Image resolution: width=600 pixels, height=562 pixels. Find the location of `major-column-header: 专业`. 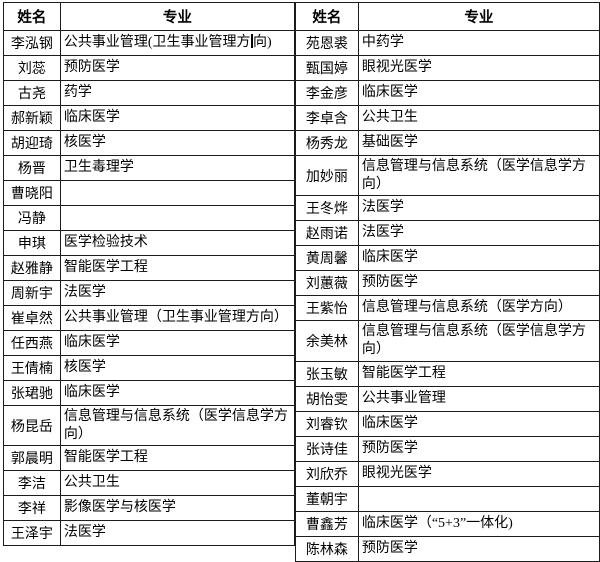

major-column-header: 专业 is located at coordinates (177, 16).